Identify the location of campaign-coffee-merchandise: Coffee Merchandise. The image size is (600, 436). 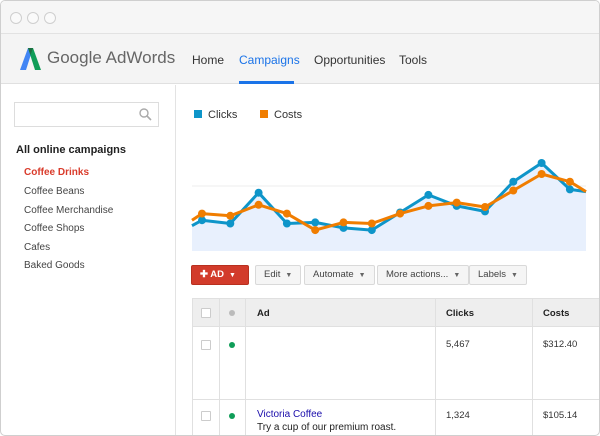
(69, 210).